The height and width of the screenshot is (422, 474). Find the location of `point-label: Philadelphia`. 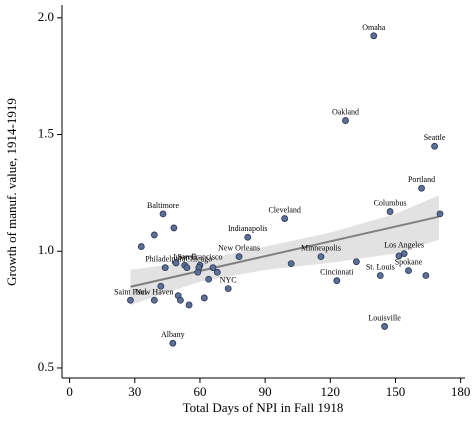

point-label: Philadelphia is located at coordinates (165, 259).